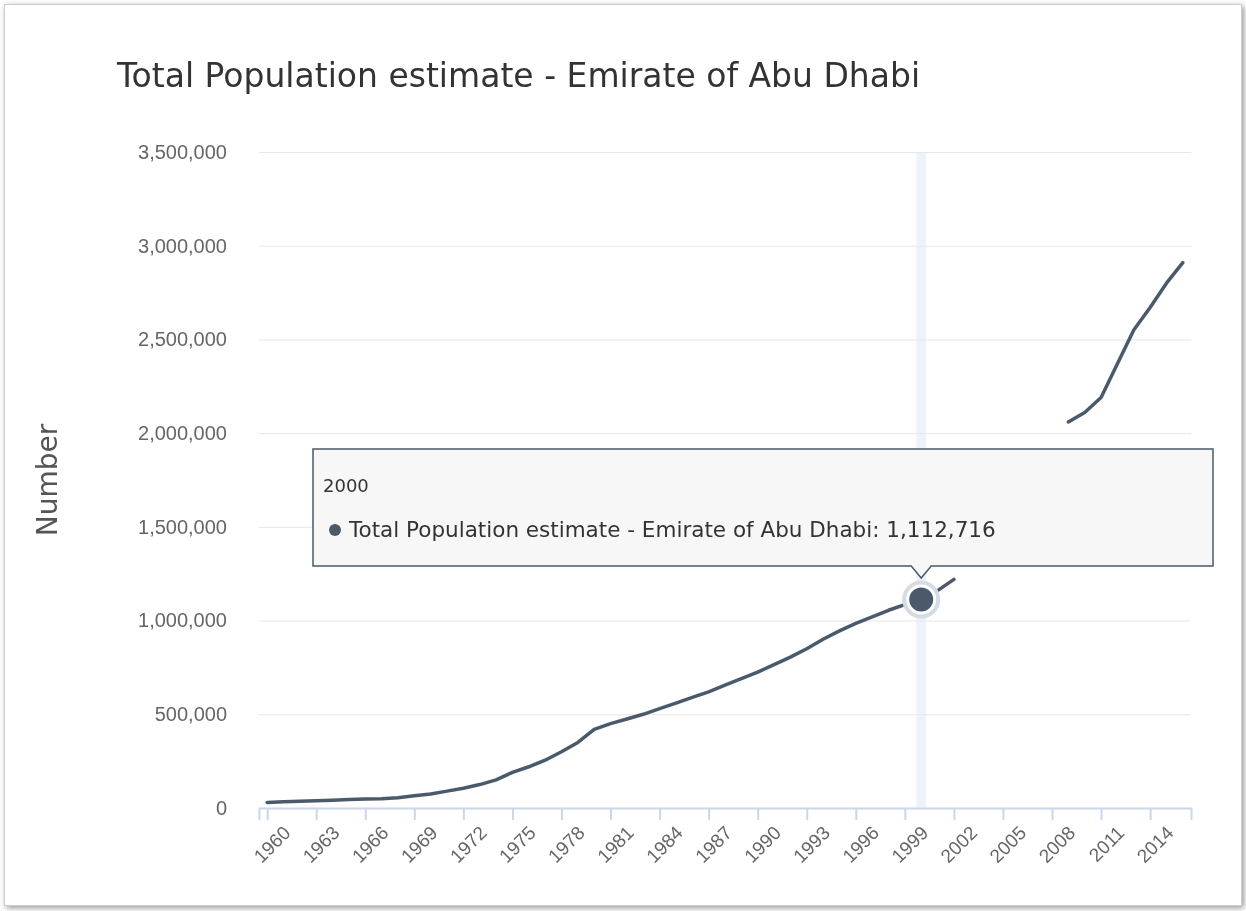  What do you see at coordinates (182, 151) in the screenshot?
I see `y-tick-label: 3,500,000` at bounding box center [182, 151].